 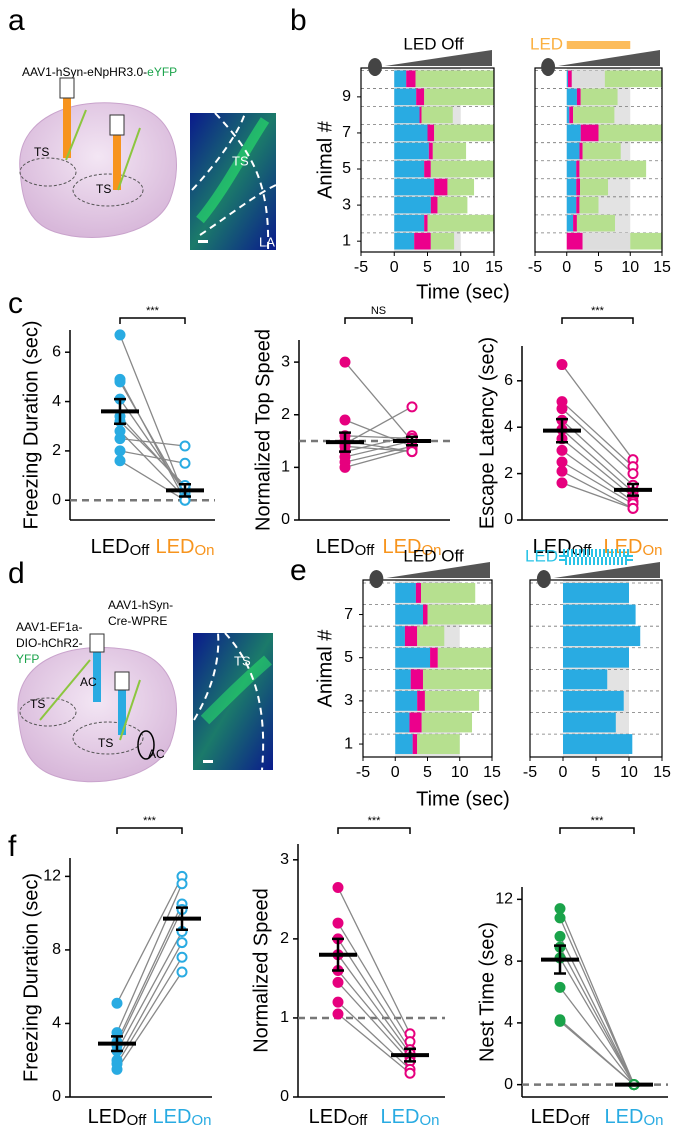 What do you see at coordinates (508, 380) in the screenshot?
I see `y-tick-label: 6` at bounding box center [508, 380].